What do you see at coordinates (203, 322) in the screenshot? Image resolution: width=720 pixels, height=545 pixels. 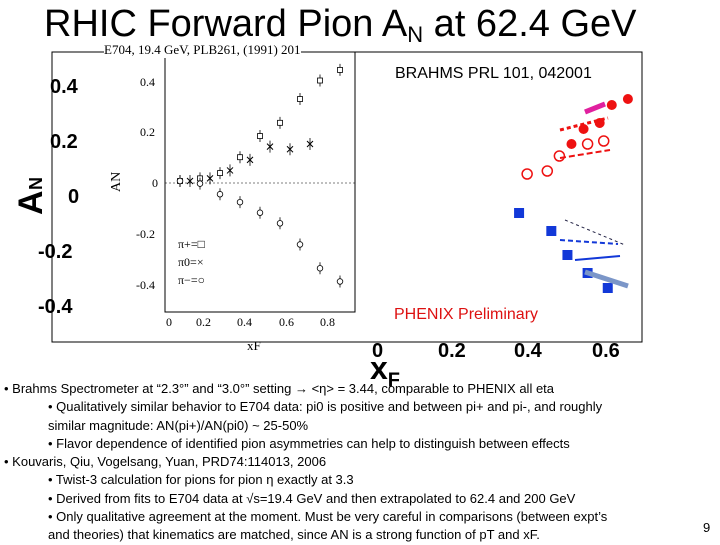 I see `inset-xtick: 0.2` at bounding box center [203, 322].